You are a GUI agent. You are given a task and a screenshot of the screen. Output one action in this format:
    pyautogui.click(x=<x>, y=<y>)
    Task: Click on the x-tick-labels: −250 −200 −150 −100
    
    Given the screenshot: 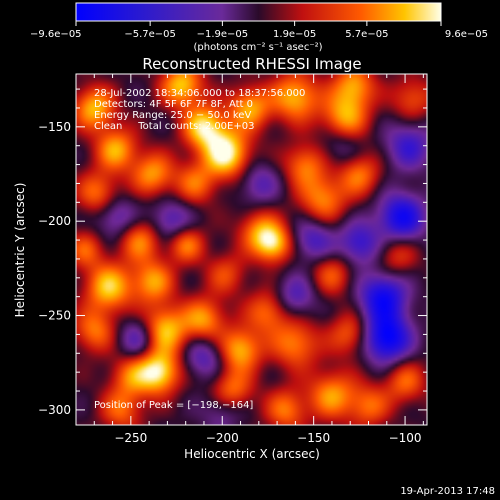 What is the action you would take?
    pyautogui.click(x=267, y=438)
    